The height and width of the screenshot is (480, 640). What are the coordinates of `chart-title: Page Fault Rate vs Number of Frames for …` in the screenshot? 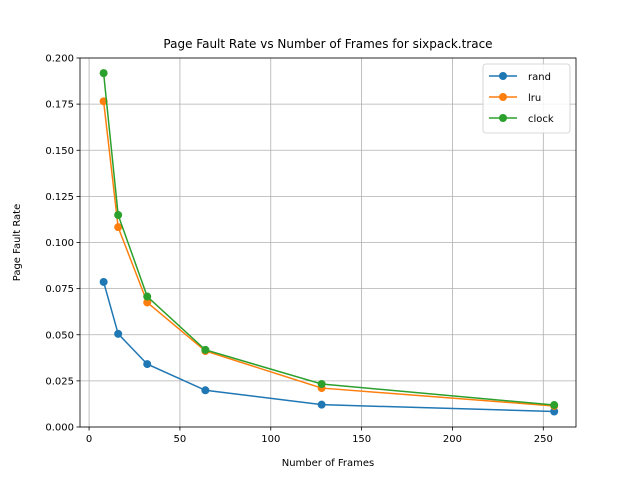 It's located at (327, 44).